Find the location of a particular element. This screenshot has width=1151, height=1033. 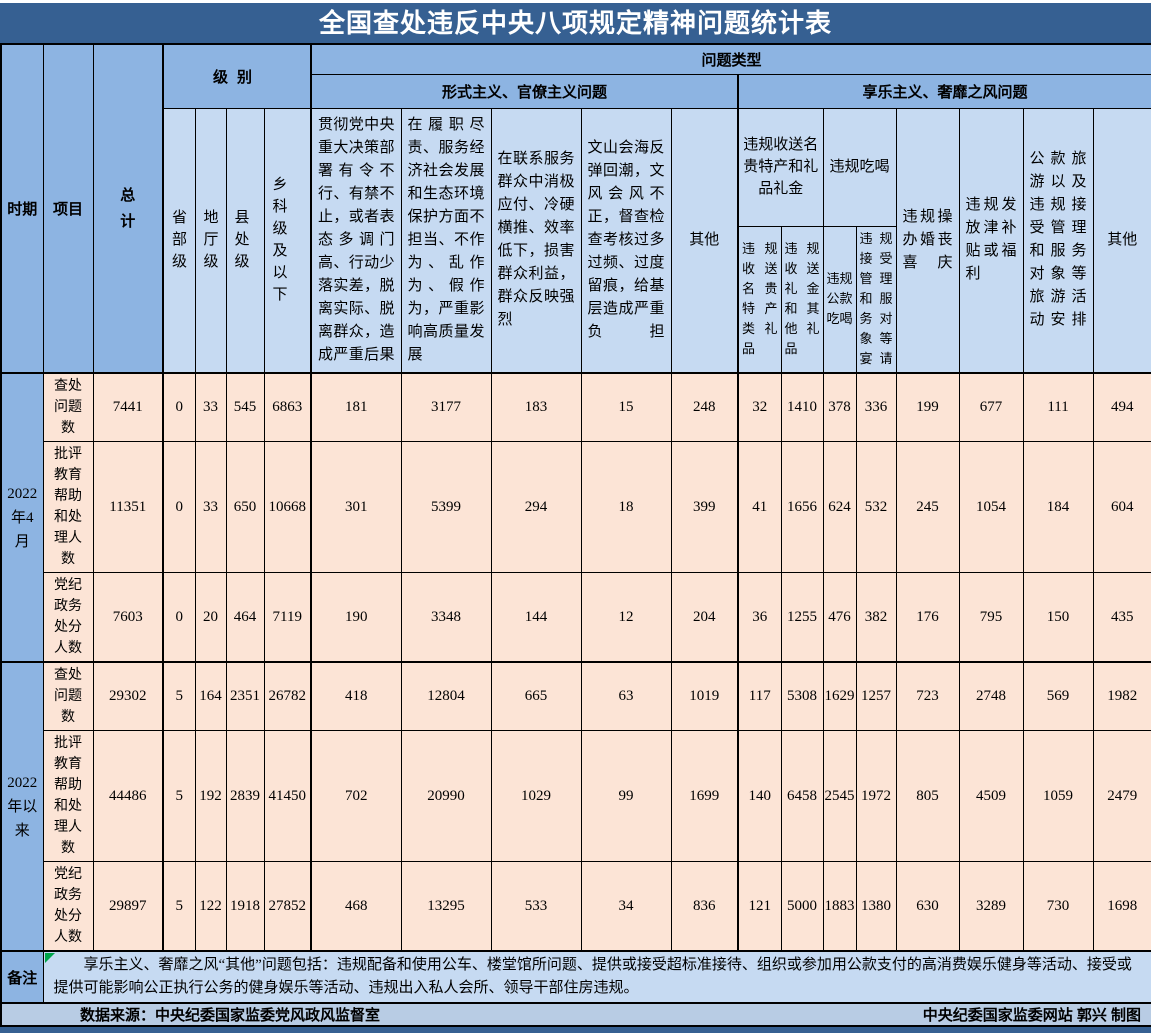

header-item: 项目 is located at coordinates (68, 208).